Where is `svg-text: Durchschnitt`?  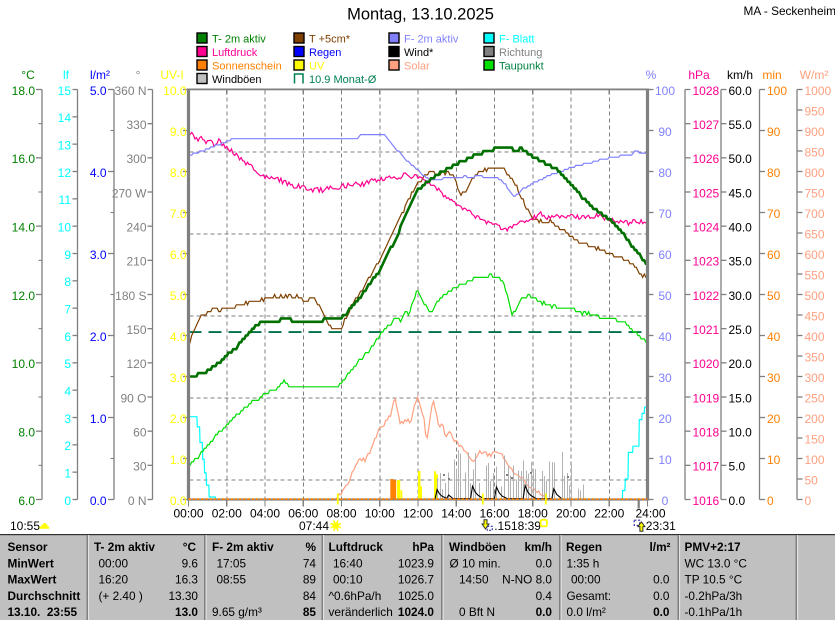
svg-text: Durchschnitt is located at coordinates (44, 596).